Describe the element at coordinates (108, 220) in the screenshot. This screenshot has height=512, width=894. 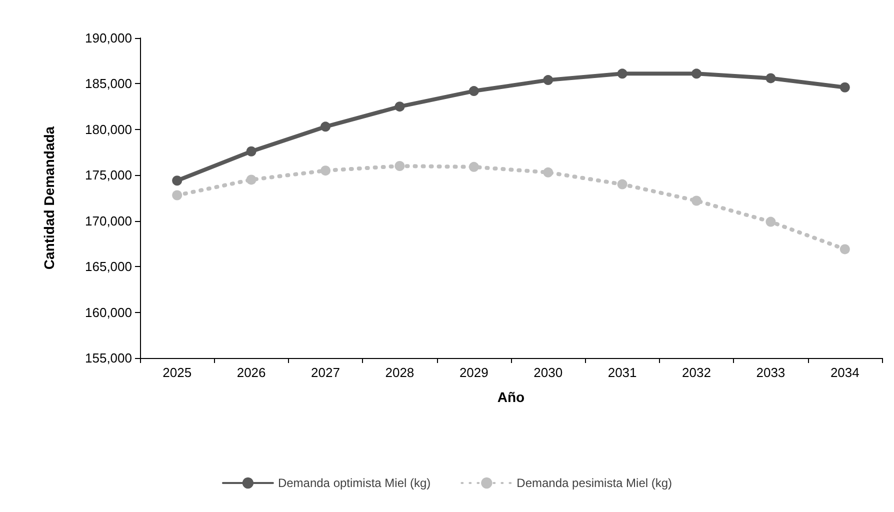
I see `y-tick-label: 170,000` at that location.